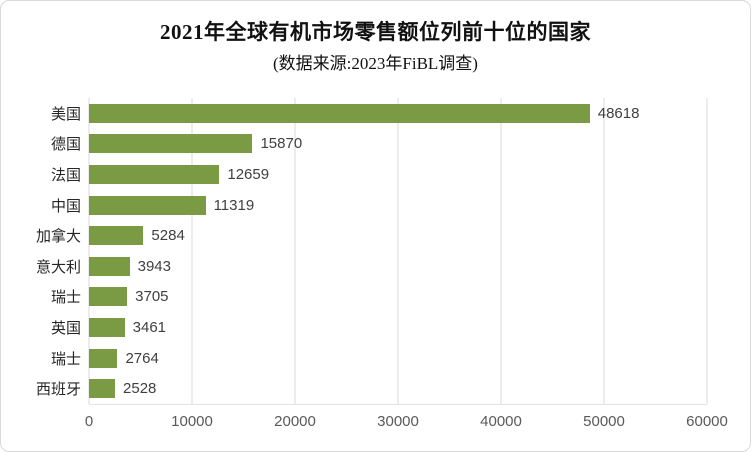 The width and height of the screenshot is (751, 452). What do you see at coordinates (234, 205) in the screenshot?
I see `bar-value-label: 11319` at bounding box center [234, 205].